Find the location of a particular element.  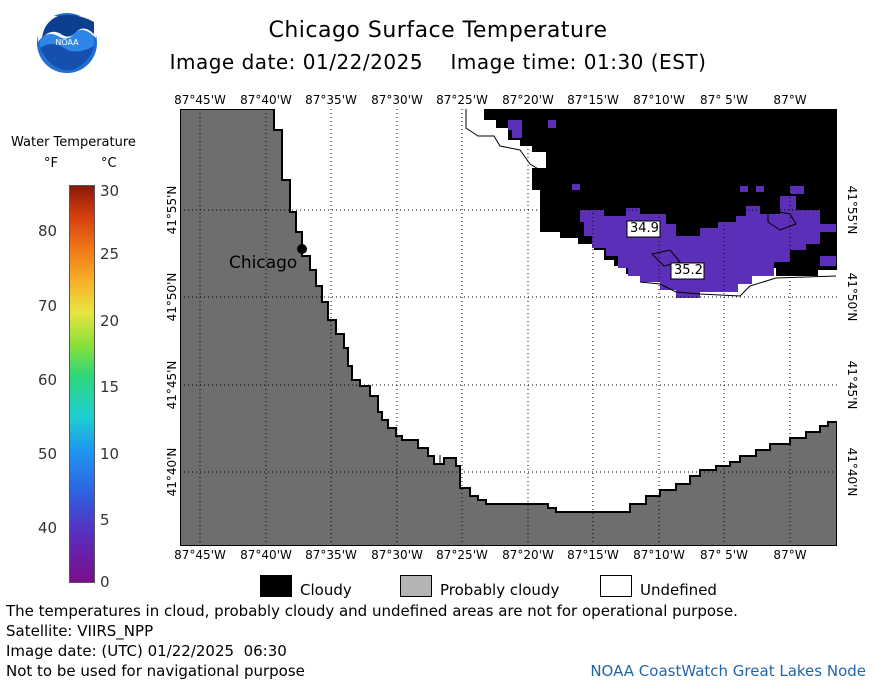

lon-label-bottom: 87°20'W is located at coordinates (528, 555).